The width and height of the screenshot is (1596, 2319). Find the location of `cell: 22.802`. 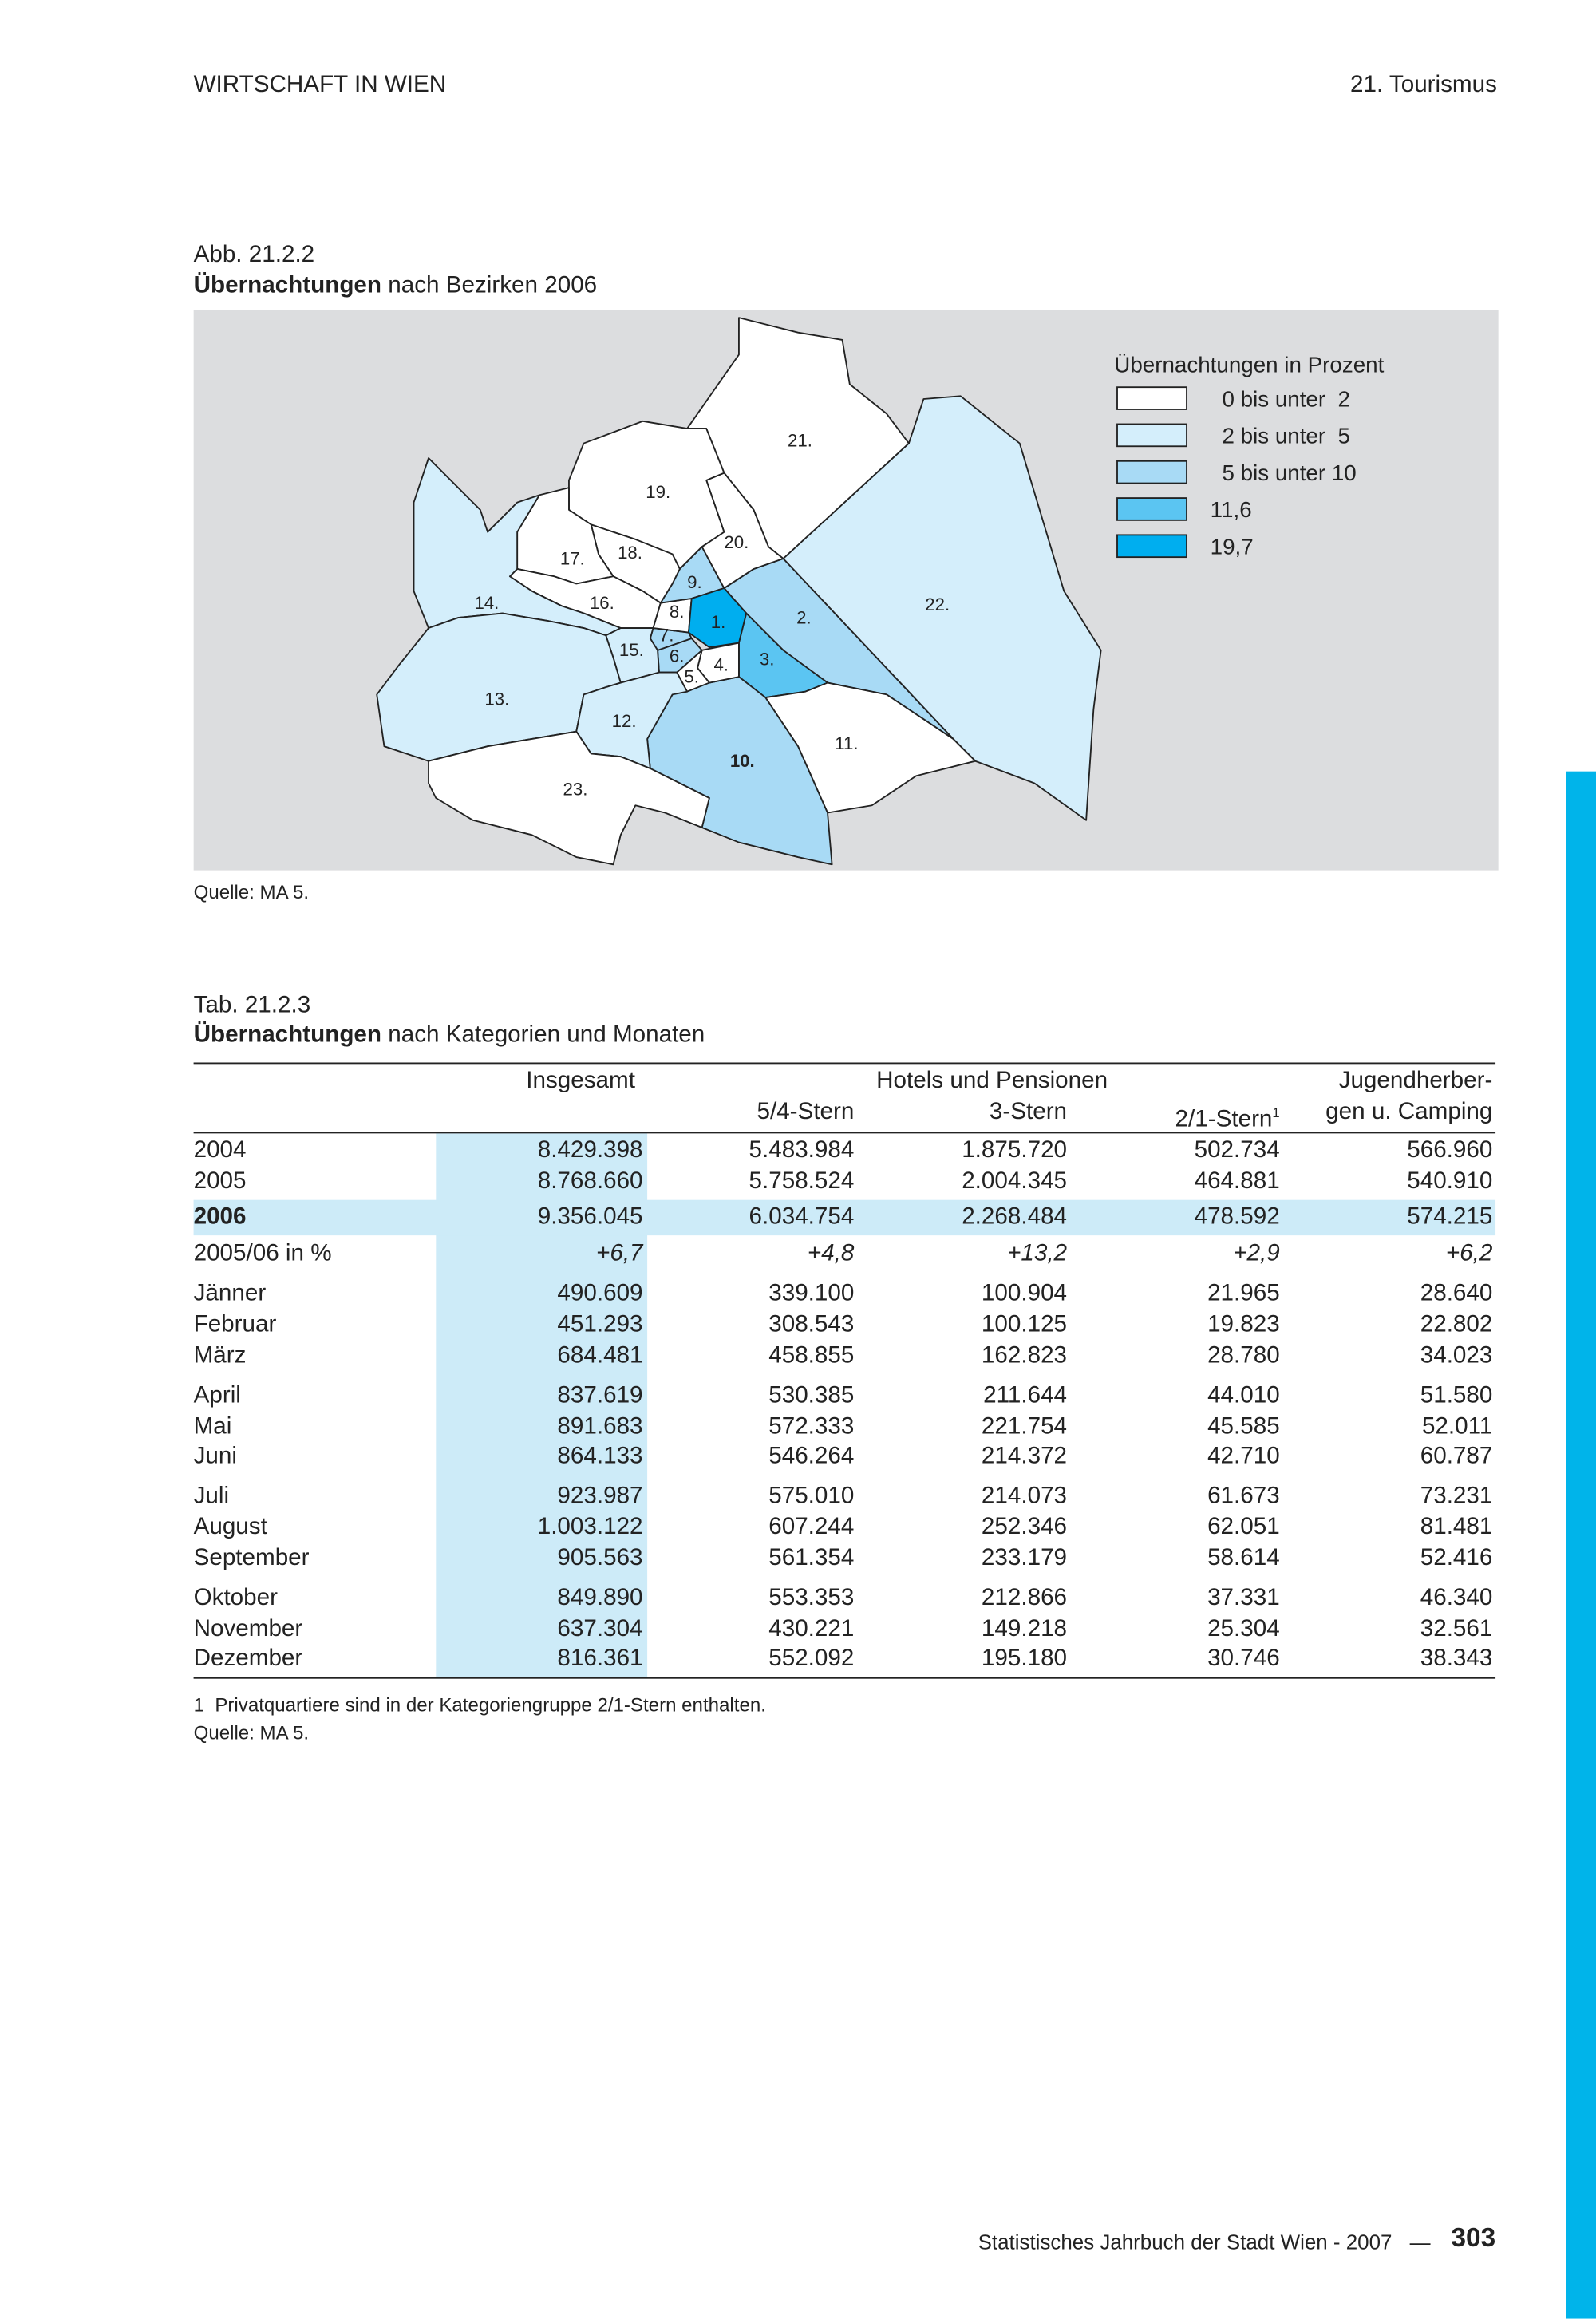

cell: 22.802 is located at coordinates (1456, 1324).